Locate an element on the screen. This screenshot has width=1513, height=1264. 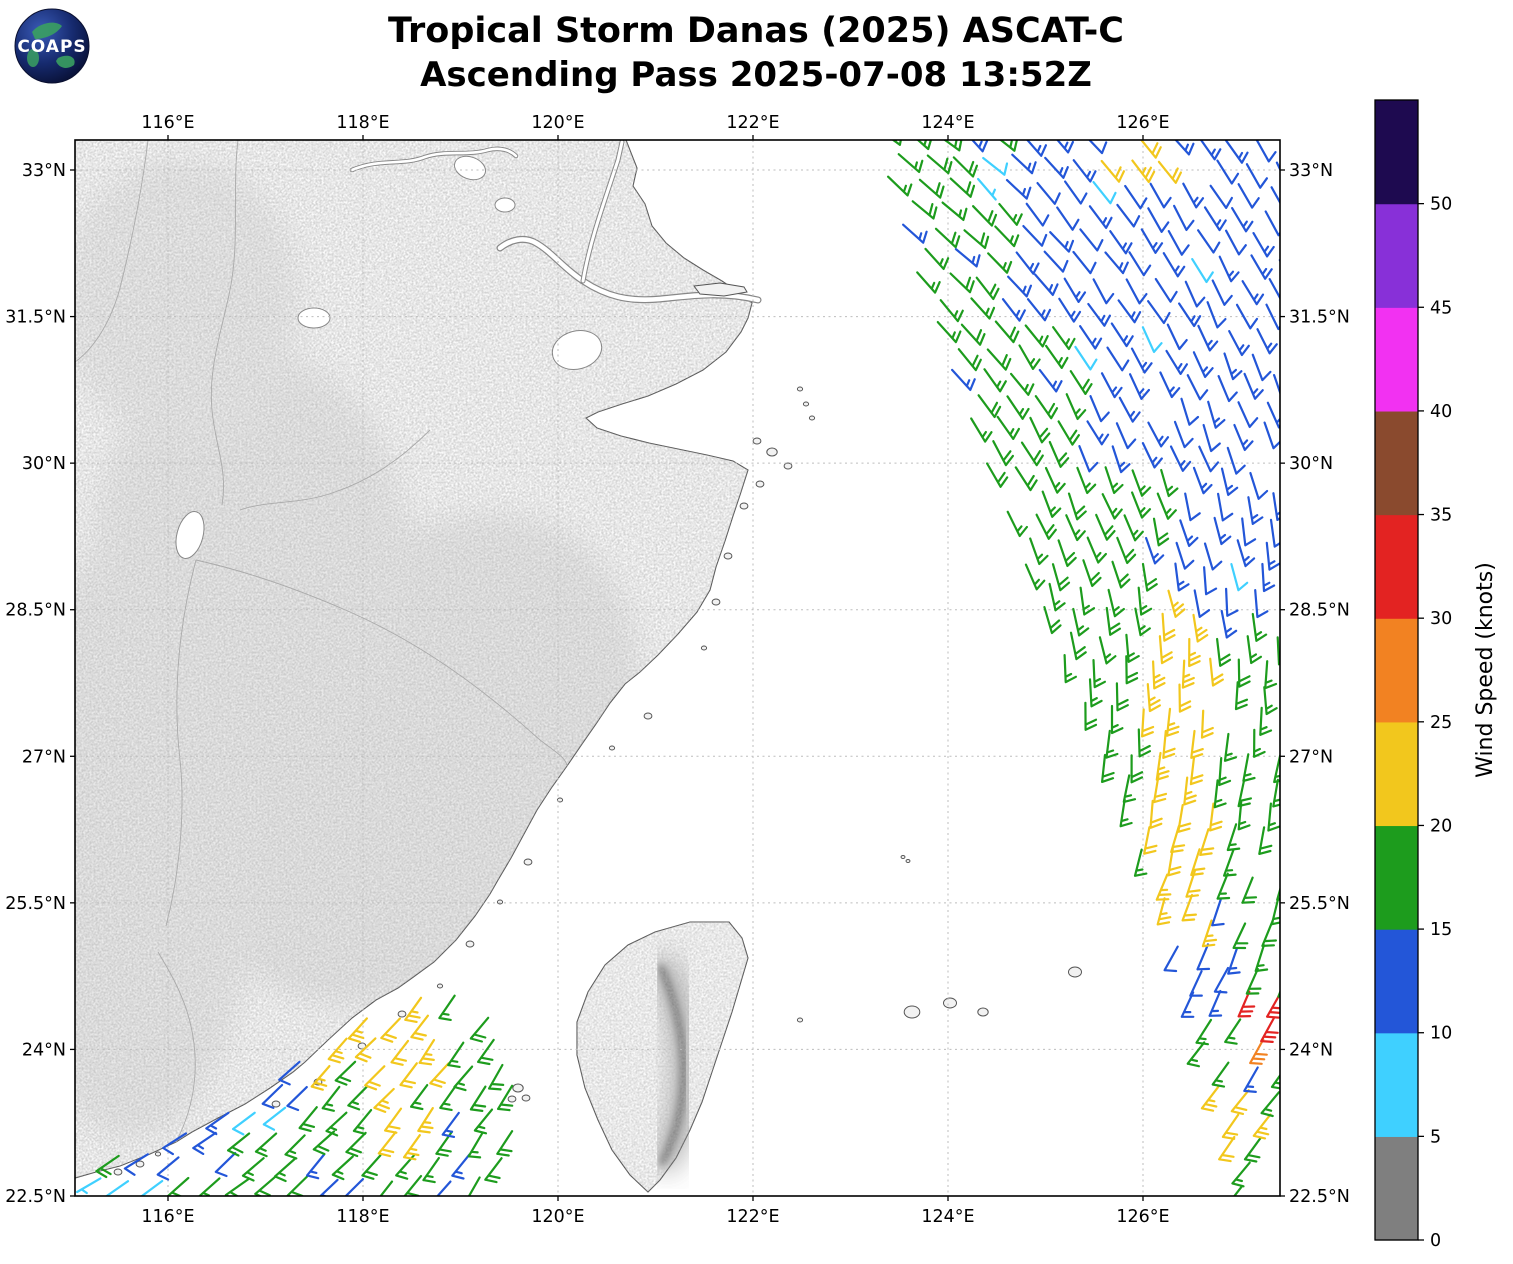
tick-label: 25.5°N is located at coordinates (35, 904).